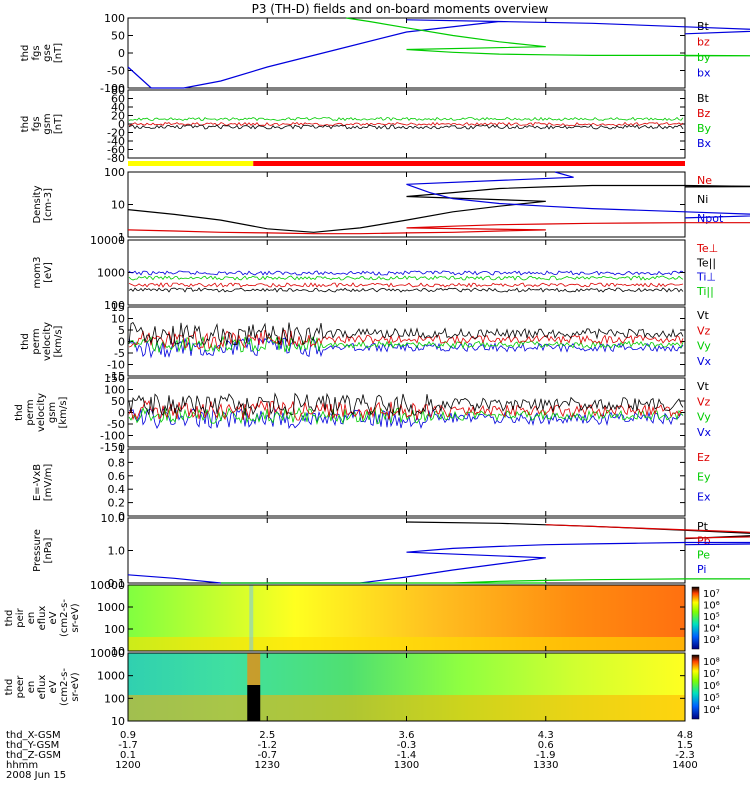 This screenshot has height=804, width=750. What do you see at coordinates (469, 163) in the screenshot?
I see `mode-bar-fast` at bounding box center [469, 163].